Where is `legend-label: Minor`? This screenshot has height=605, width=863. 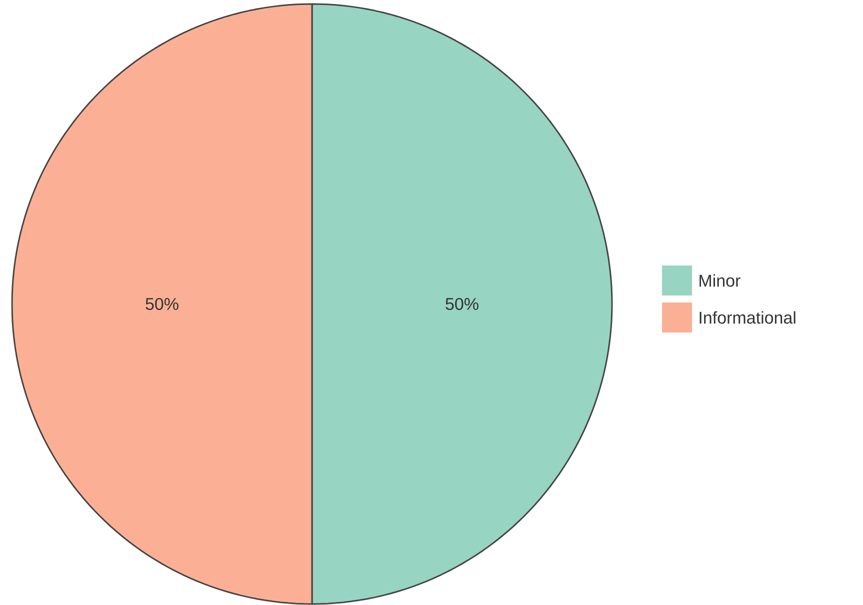
legend-label: Minor is located at coordinates (720, 280).